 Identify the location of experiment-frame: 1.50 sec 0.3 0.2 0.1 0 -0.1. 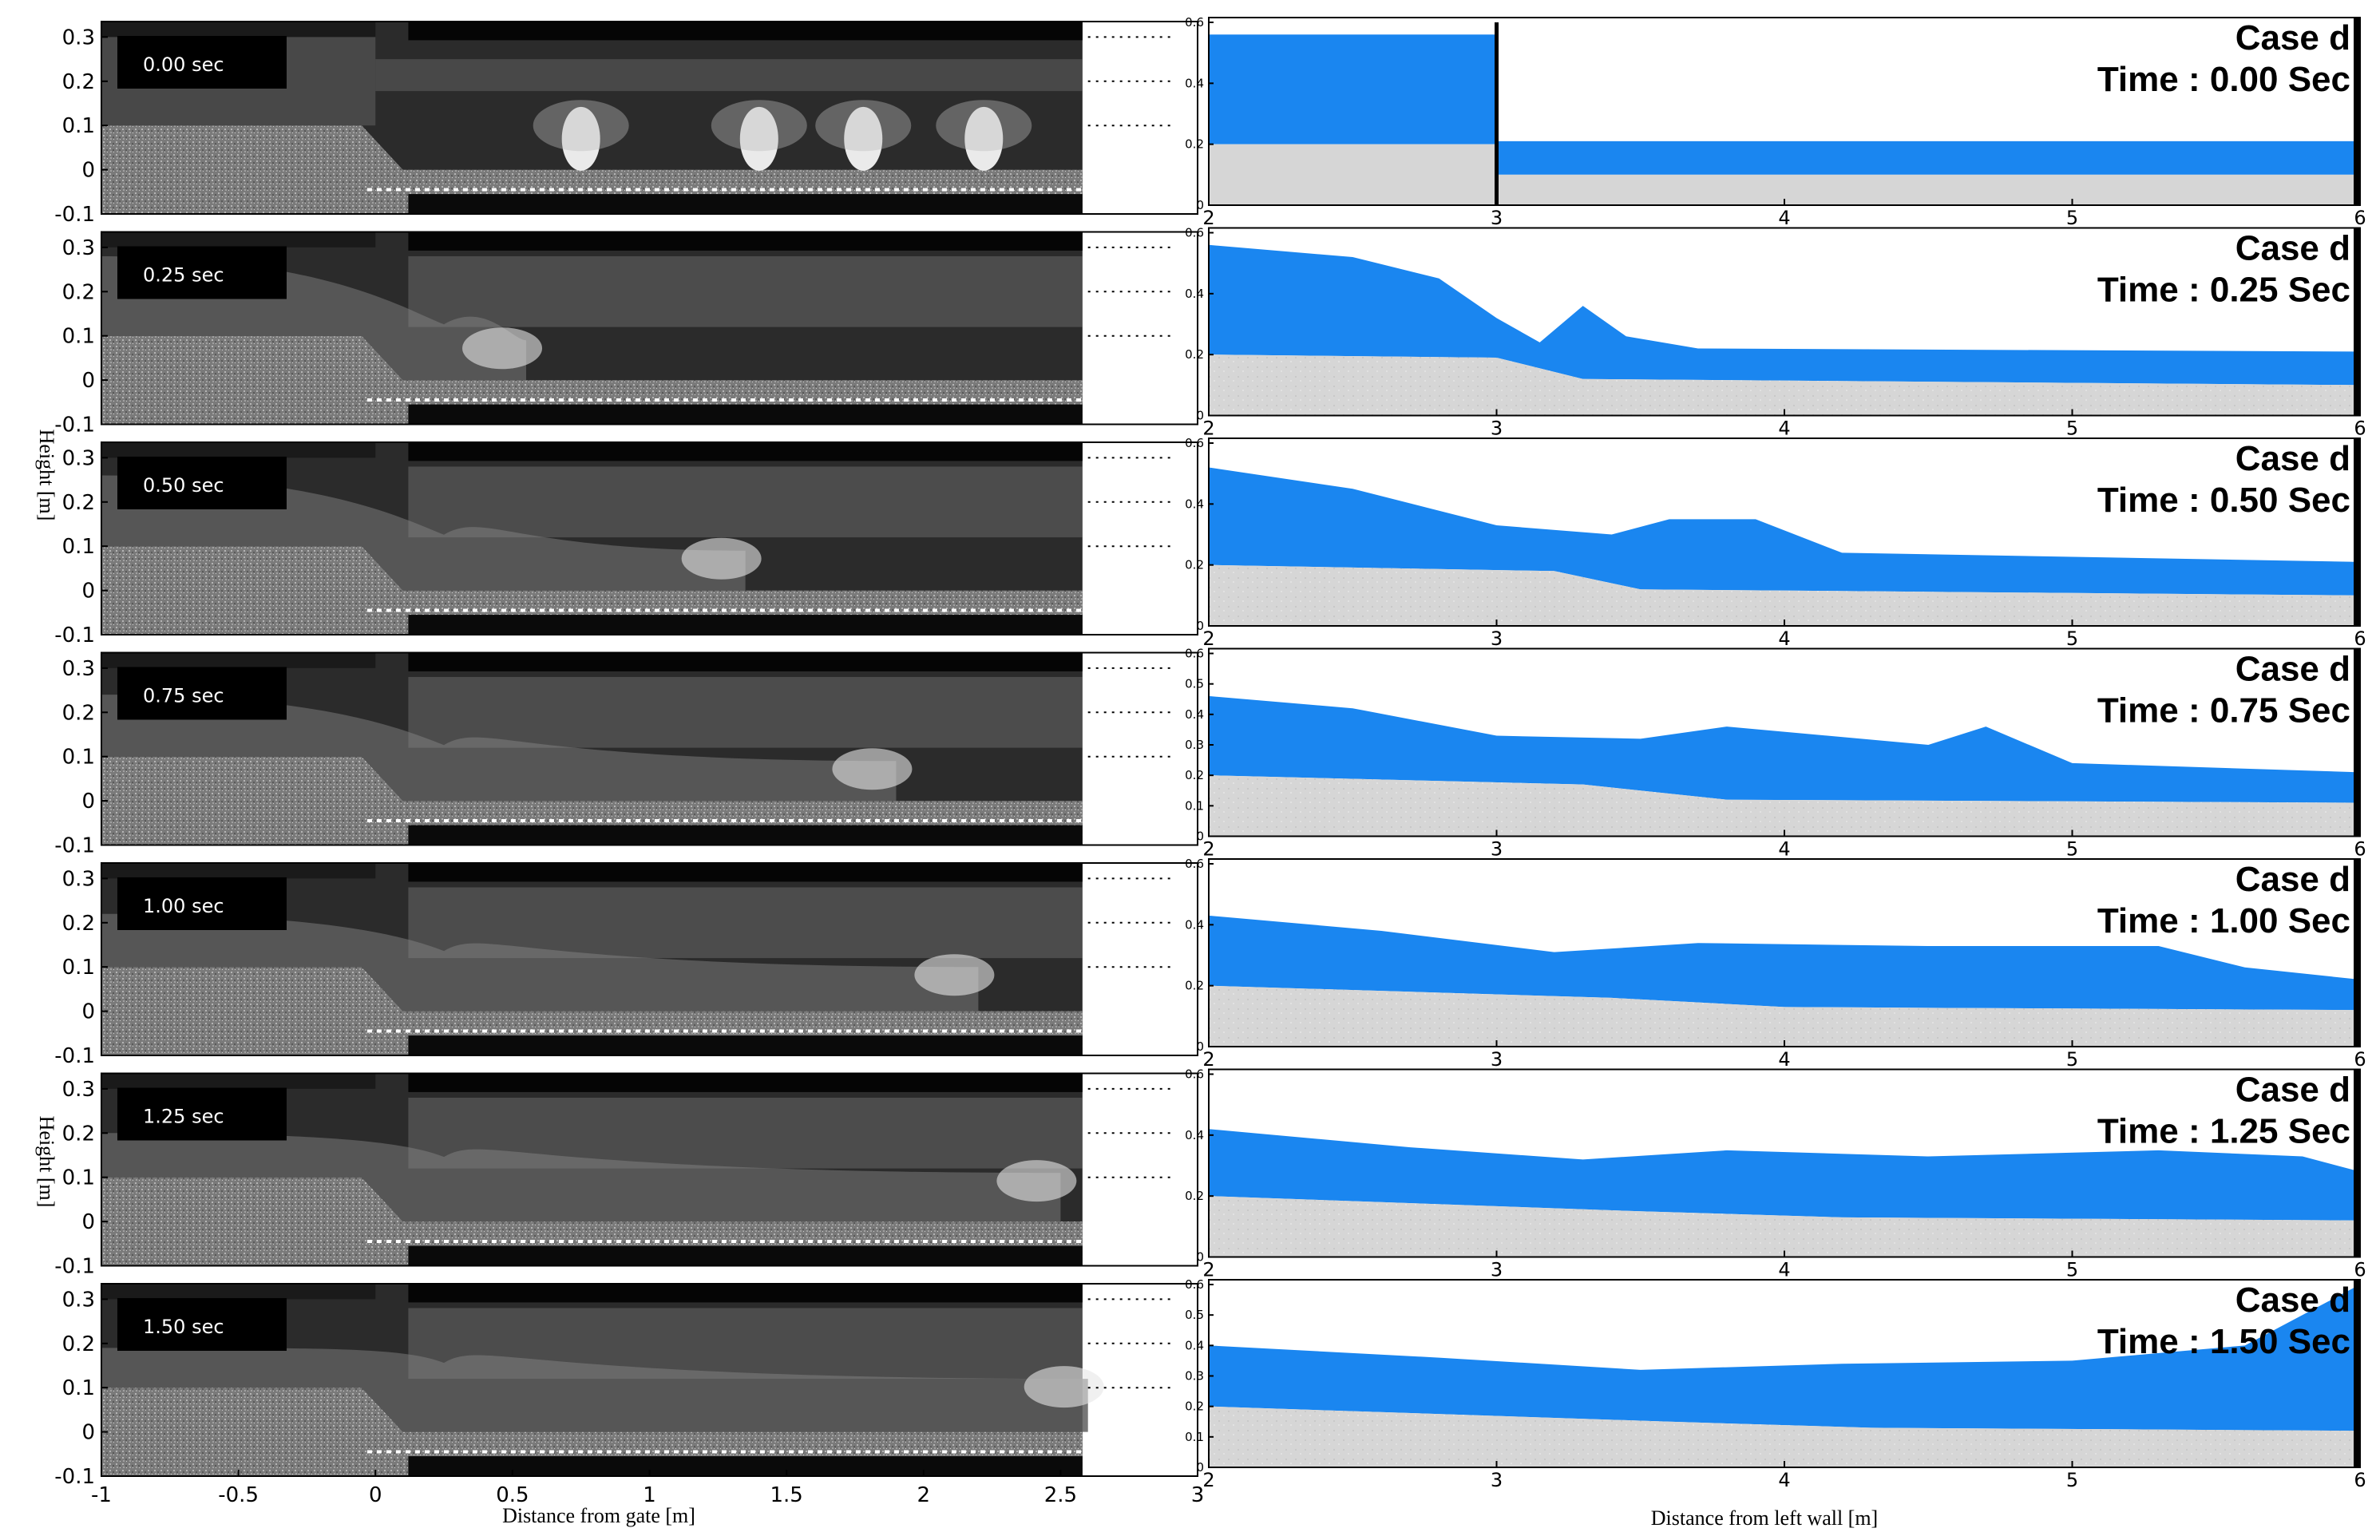
(626, 1386).